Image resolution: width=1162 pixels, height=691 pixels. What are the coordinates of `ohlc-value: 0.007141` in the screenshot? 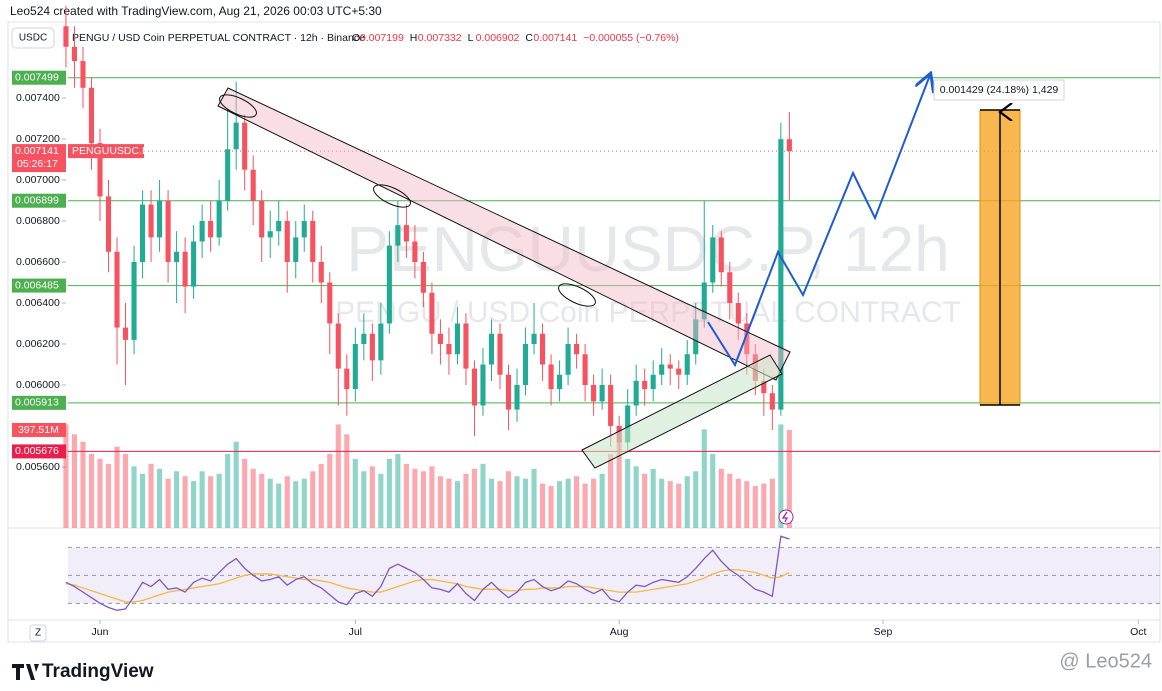 It's located at (555, 38).